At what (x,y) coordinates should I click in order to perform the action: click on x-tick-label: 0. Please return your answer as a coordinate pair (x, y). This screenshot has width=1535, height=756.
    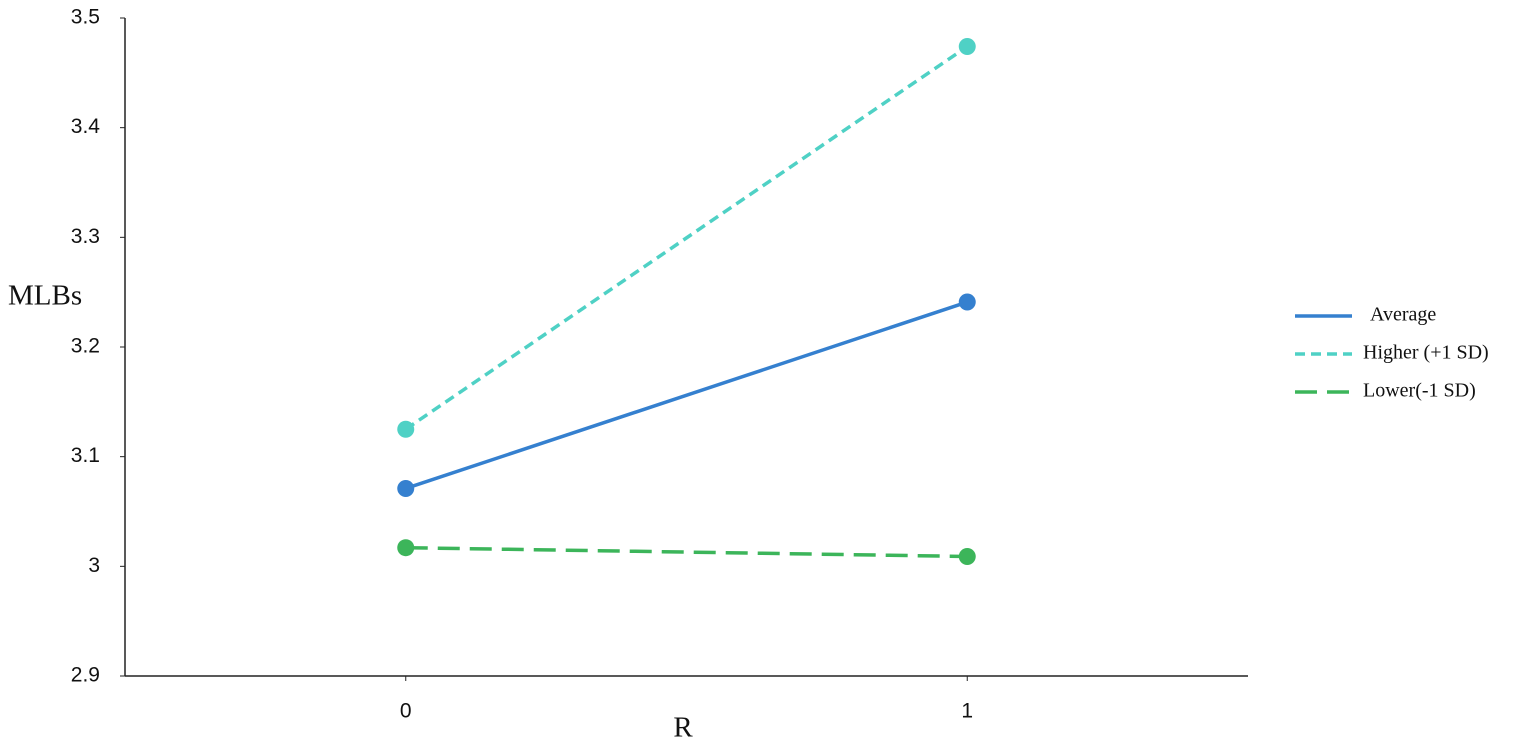
    Looking at the image, I should click on (406, 711).